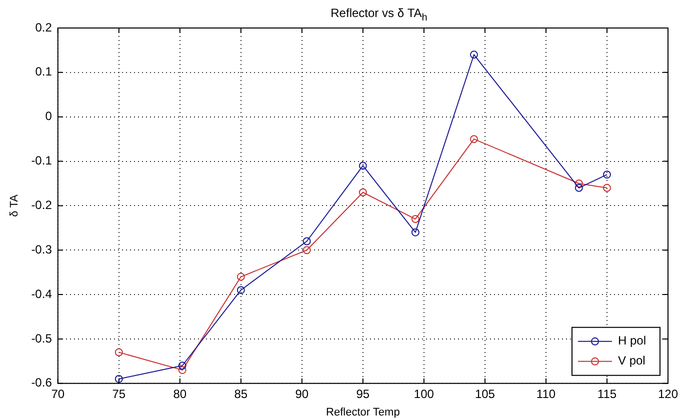 This screenshot has width=682, height=419. What do you see at coordinates (180, 393) in the screenshot?
I see `x-tick-label: 80` at bounding box center [180, 393].